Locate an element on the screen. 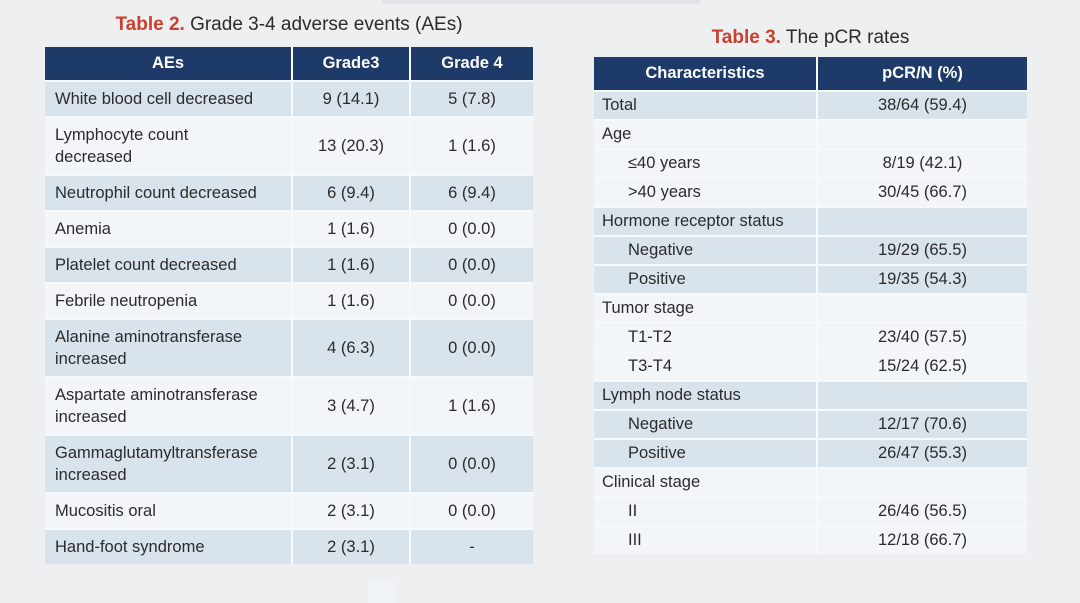 This screenshot has width=1080, height=603. table3-title-label: Table 3. is located at coordinates (746, 37).